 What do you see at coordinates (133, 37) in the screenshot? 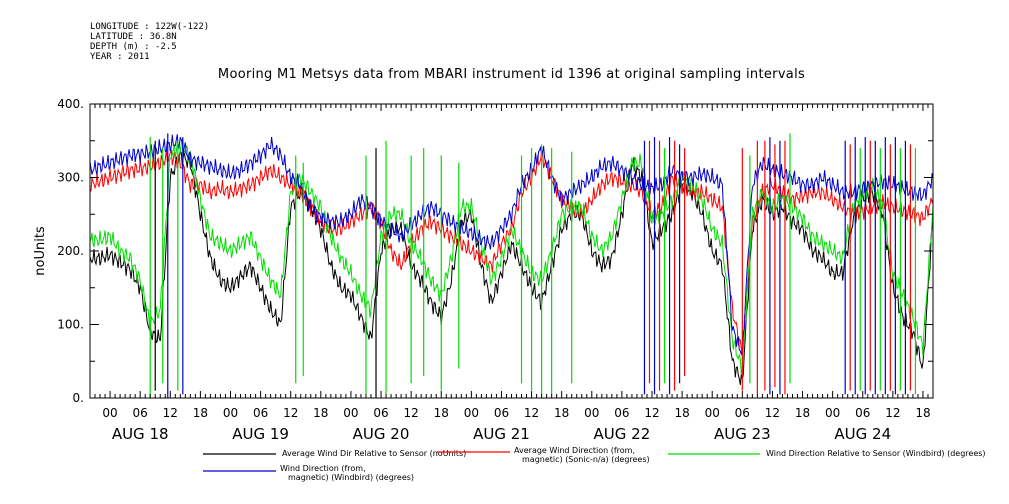
I see `latitude-label: LATITUDE : 36.8N` at bounding box center [133, 37].